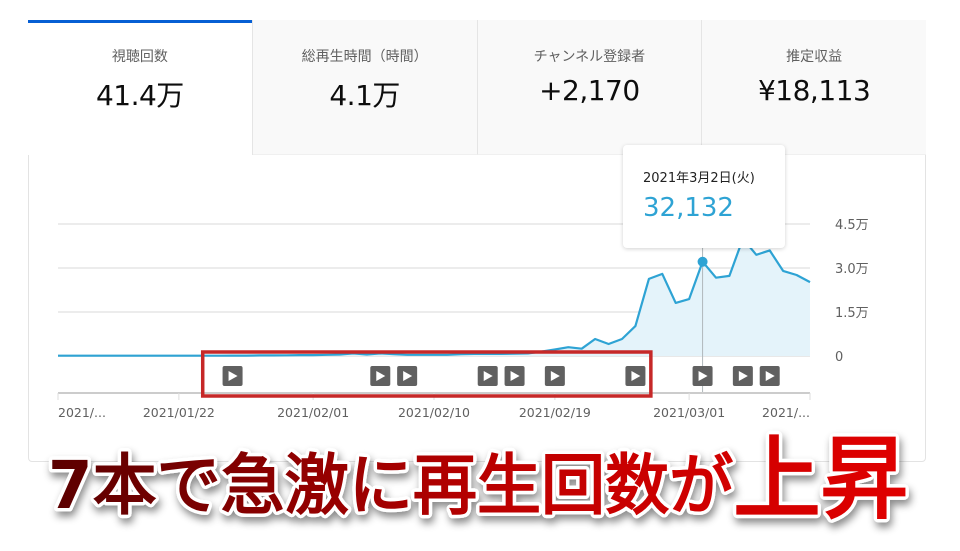  Describe the element at coordinates (839, 357) in the screenshot. I see `y-tick-label: 0` at that location.